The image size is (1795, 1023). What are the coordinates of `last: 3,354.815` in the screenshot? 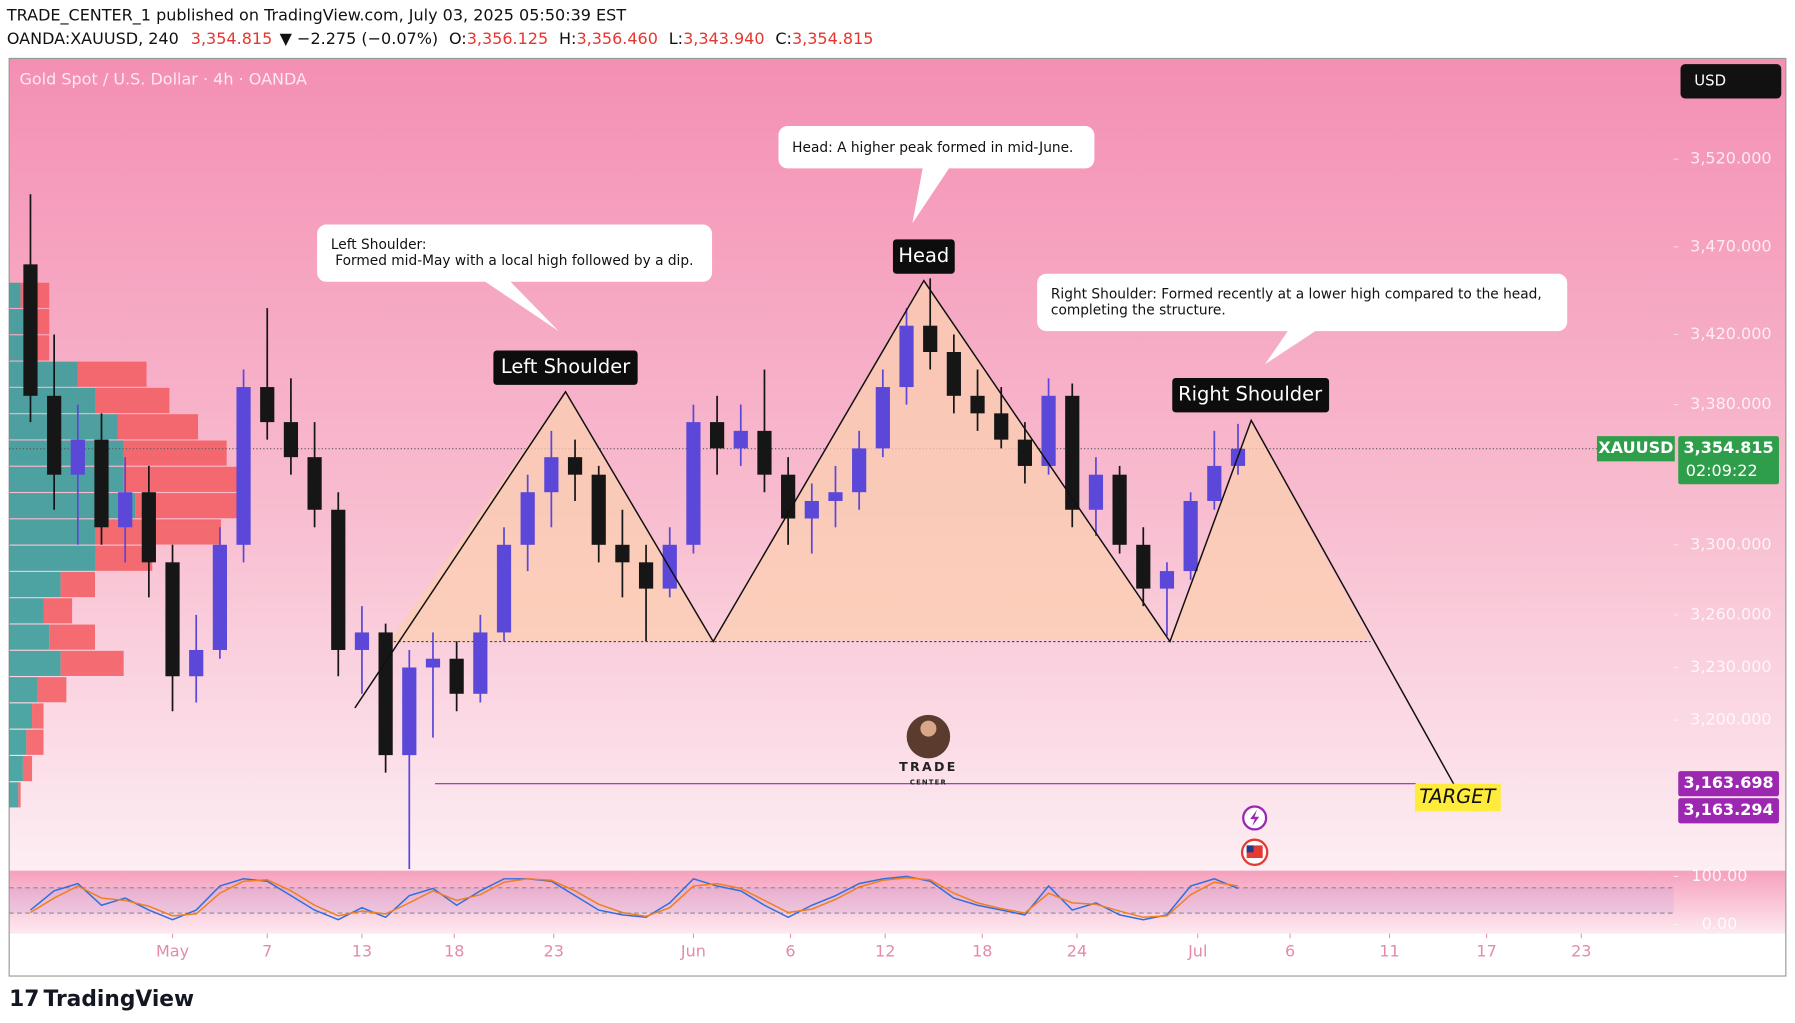 It's located at (231, 37).